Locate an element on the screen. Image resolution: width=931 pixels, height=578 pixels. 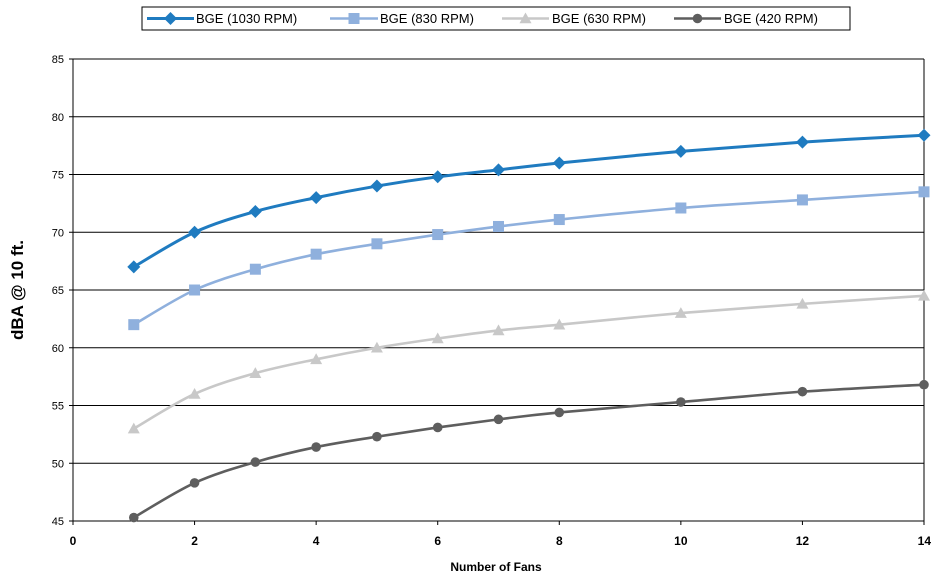
x-tick-label-8: 8 is located at coordinates (559, 541).